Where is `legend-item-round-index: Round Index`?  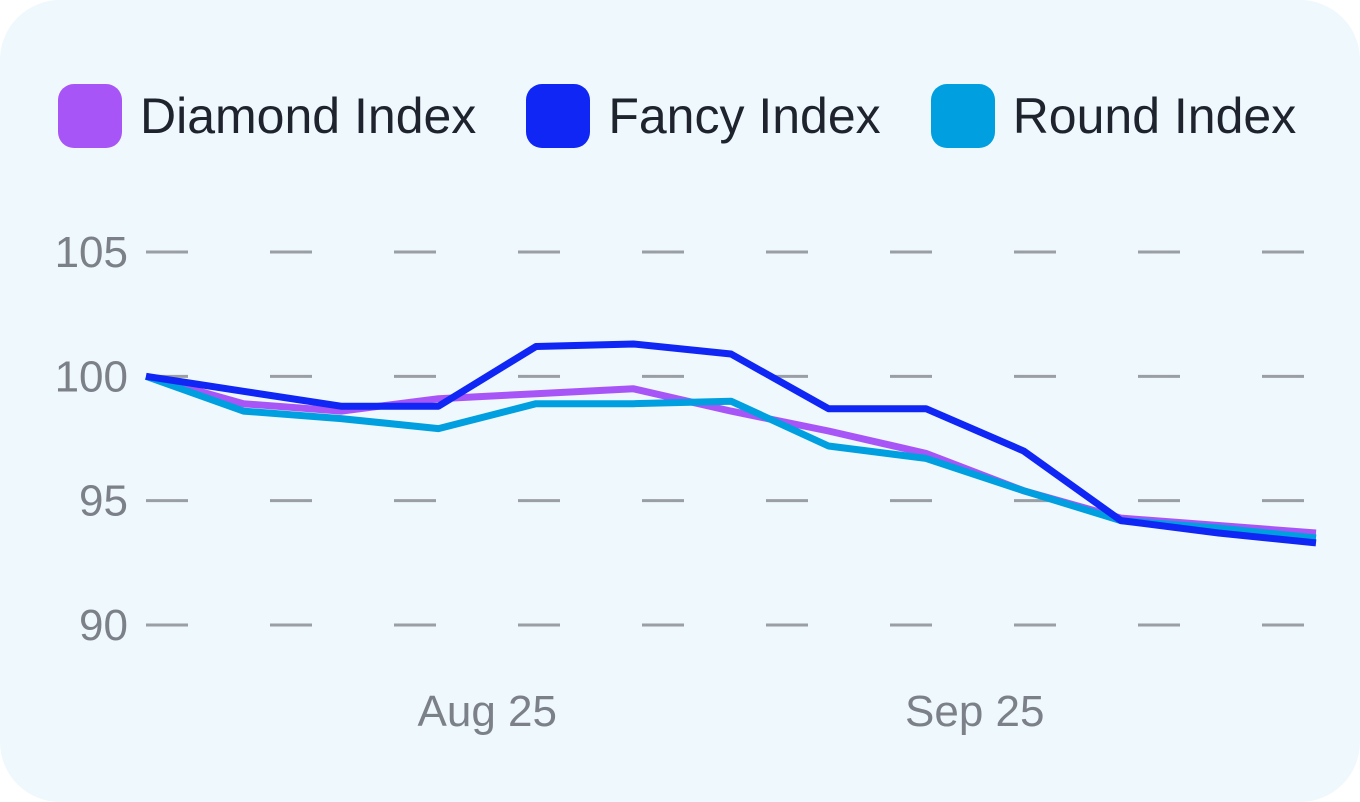 legend-item-round-index: Round Index is located at coordinates (1113, 116).